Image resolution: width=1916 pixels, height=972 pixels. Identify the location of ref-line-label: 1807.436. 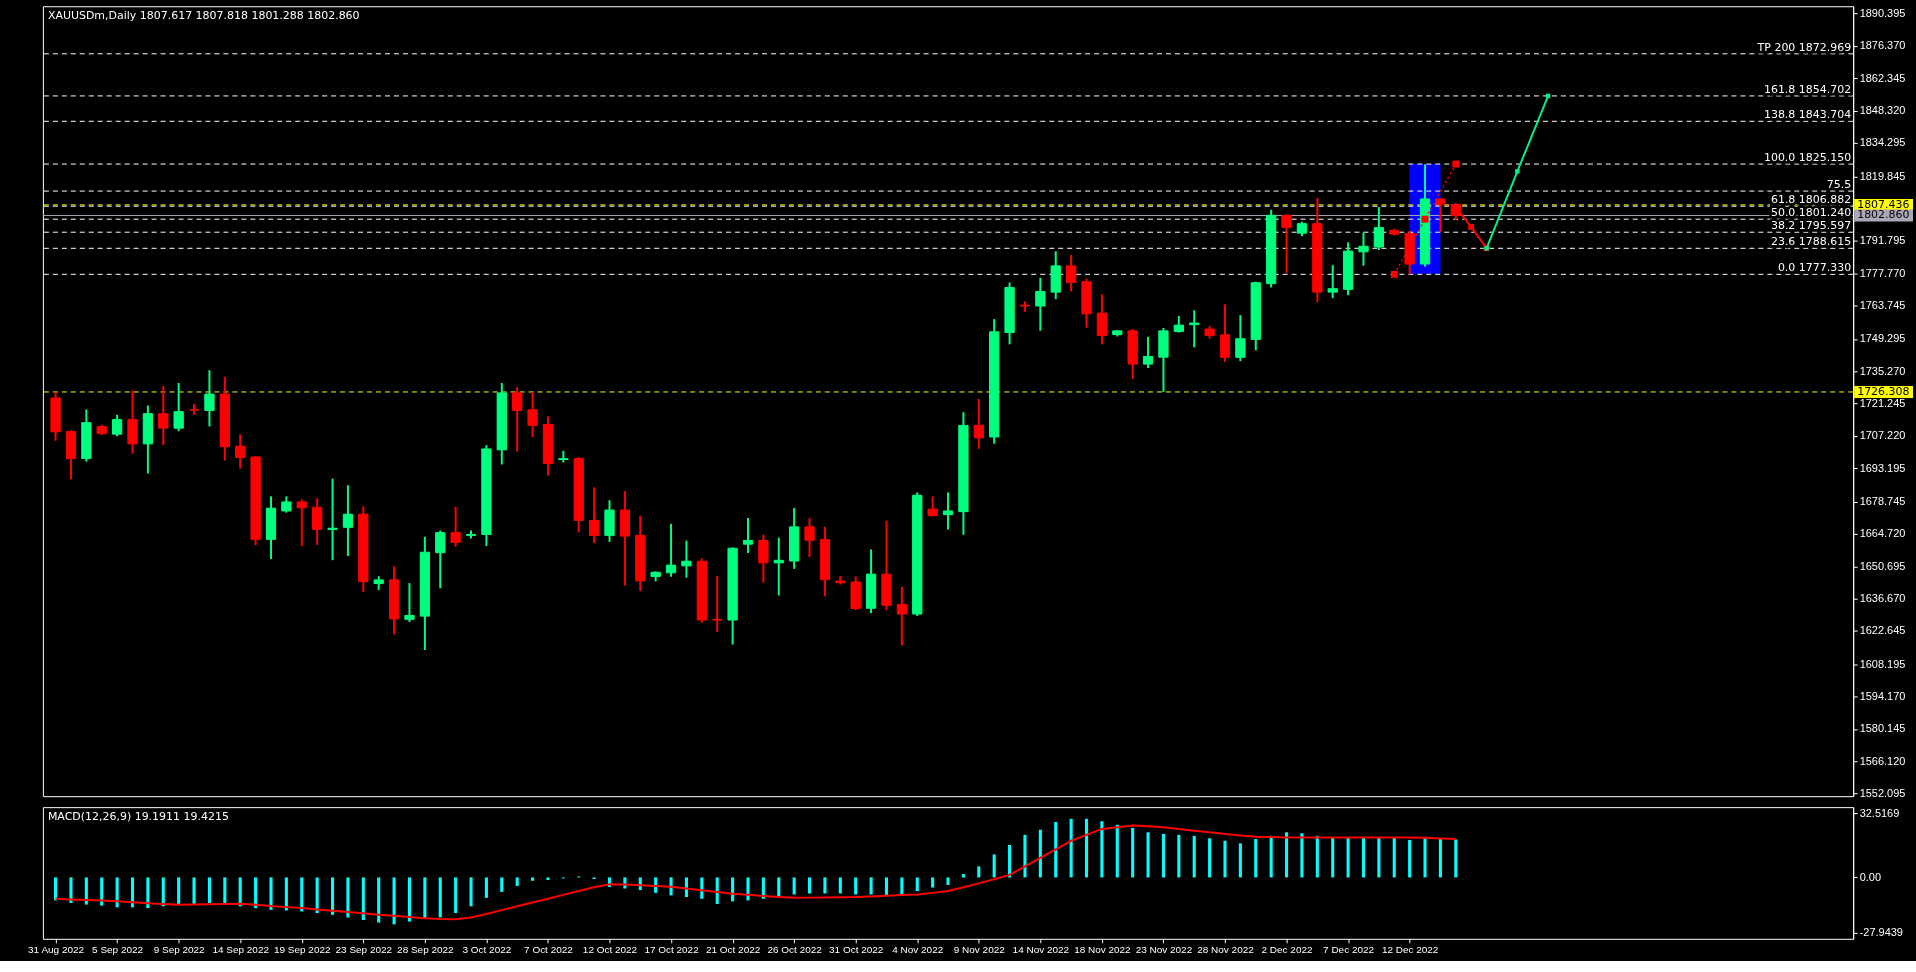
(1883, 204).